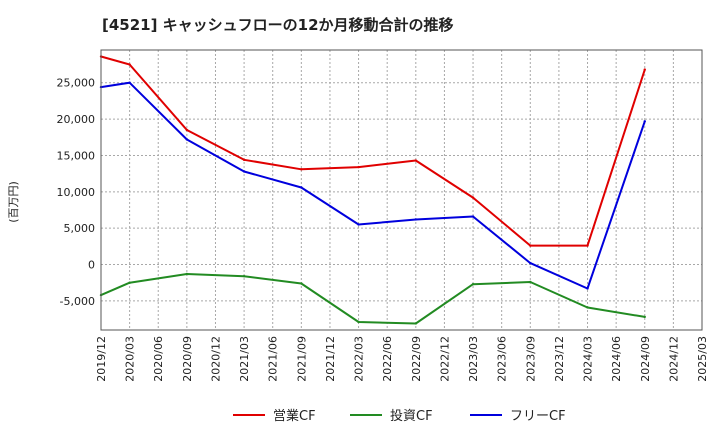 Image resolution: width=720 pixels, height=440 pixels. Describe the element at coordinates (91, 265) in the screenshot. I see `y-tick-label: 0` at that location.